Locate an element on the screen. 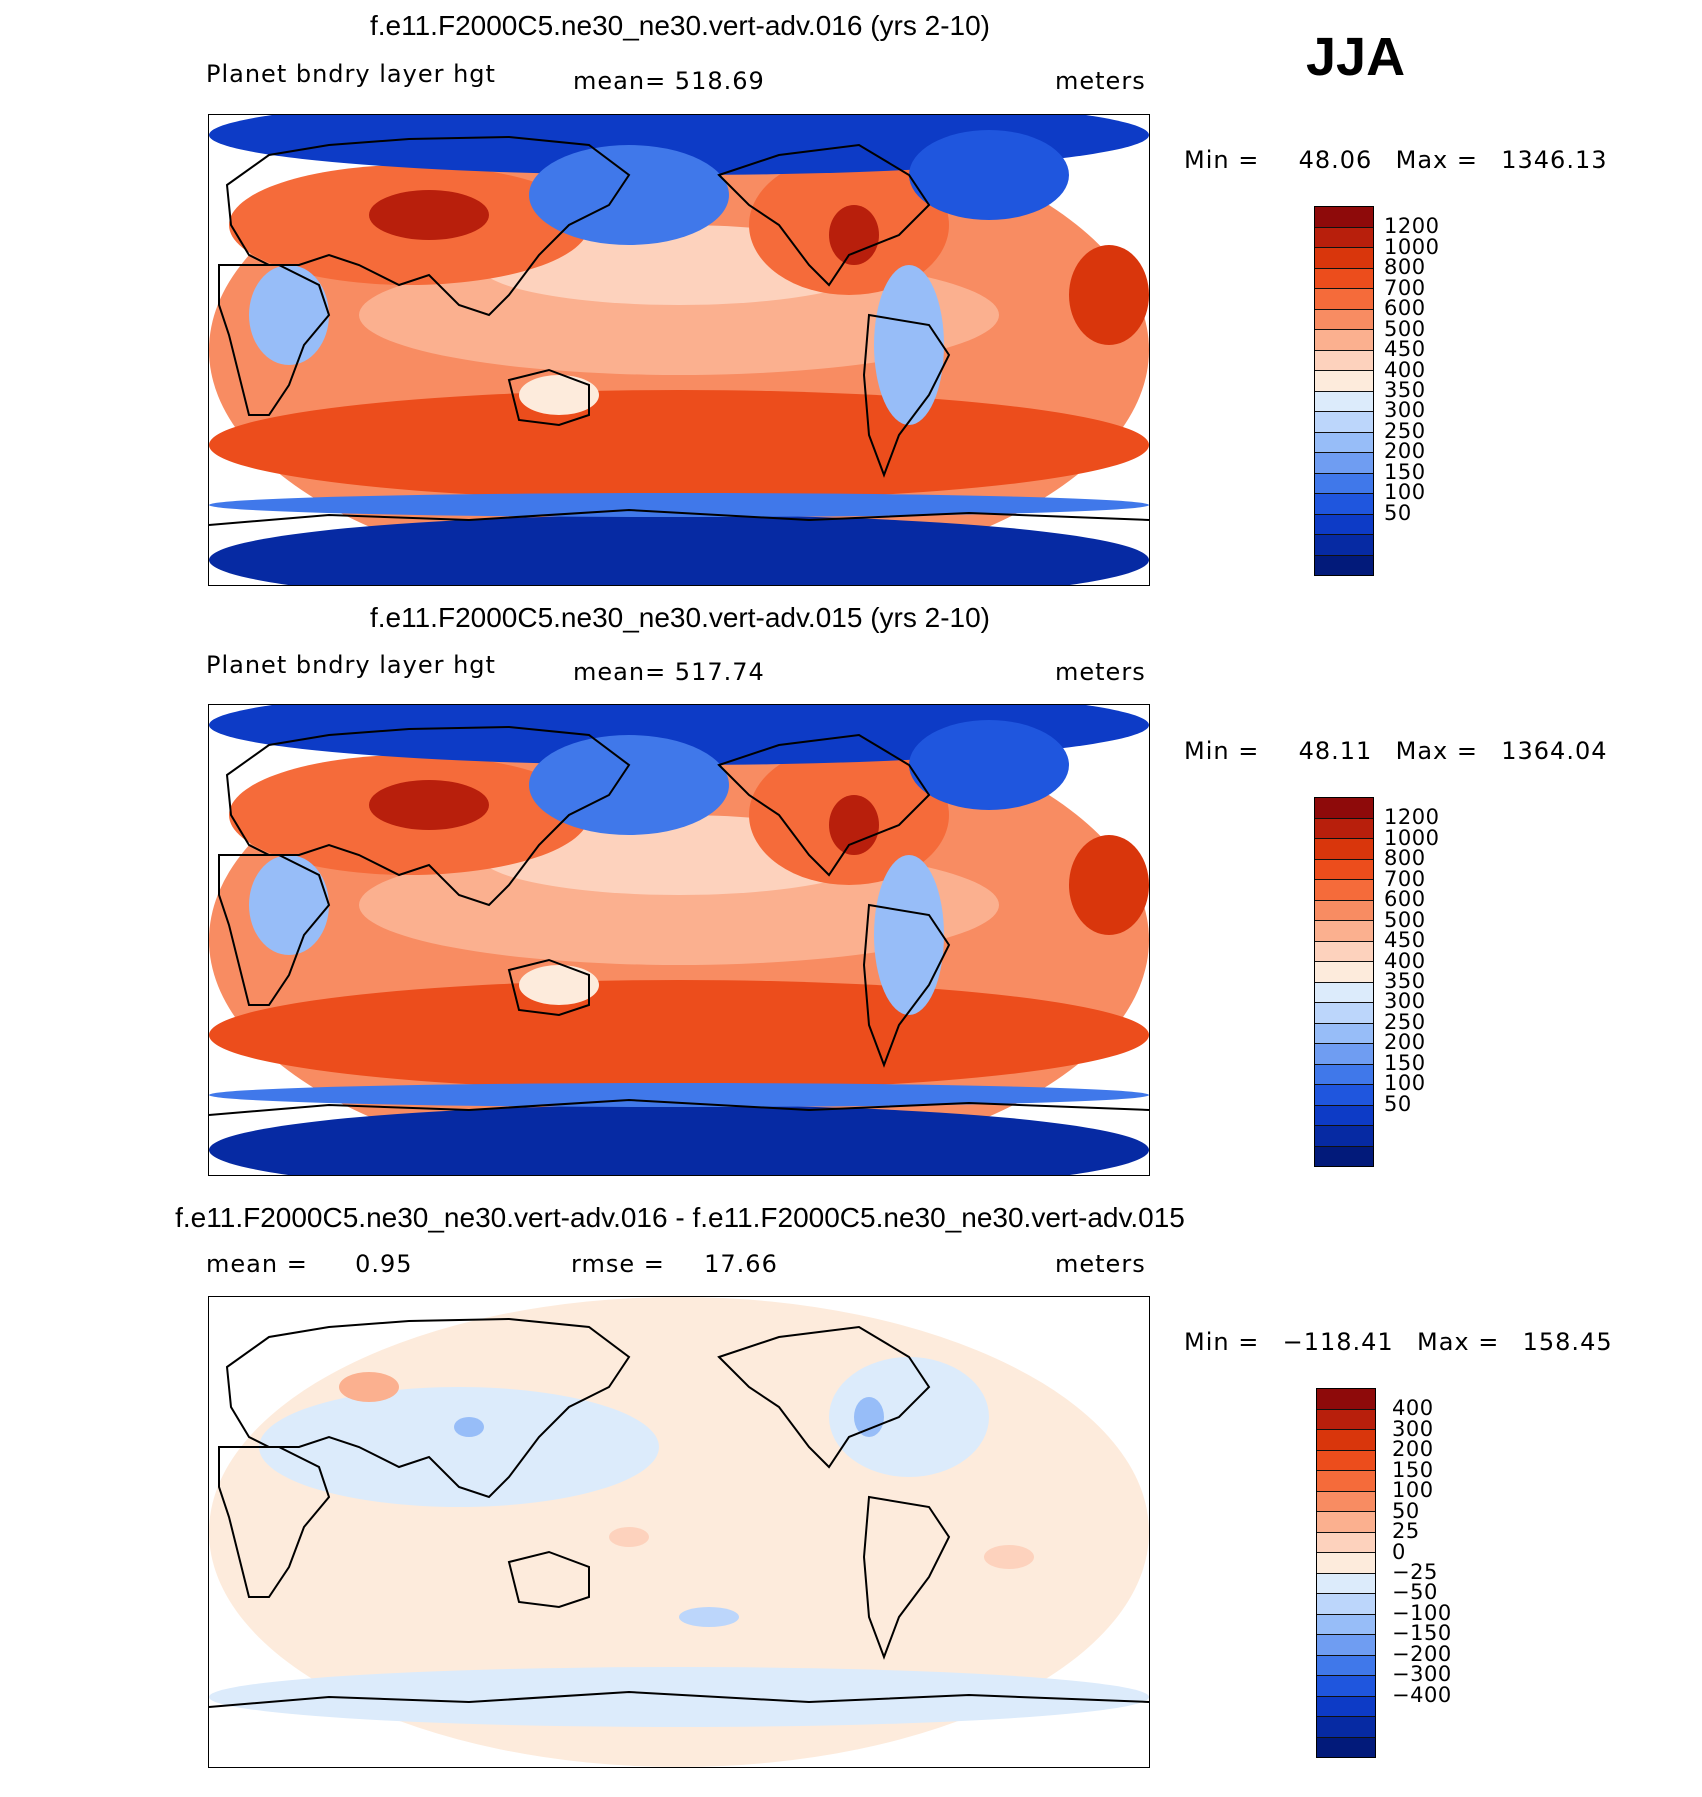  colorbar-tick-label: −50 is located at coordinates (1415, 1592).